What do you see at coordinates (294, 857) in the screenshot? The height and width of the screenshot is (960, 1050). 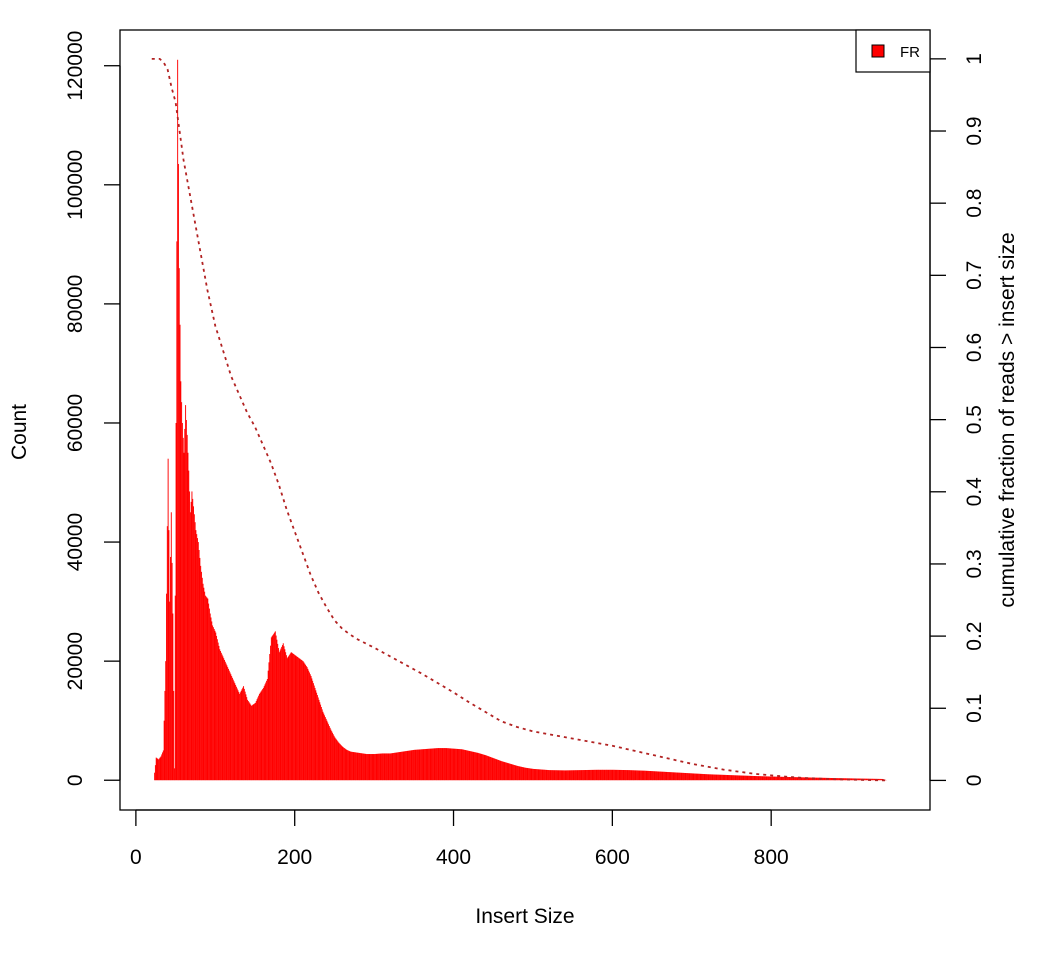 I see `x-tick-label: 200` at bounding box center [294, 857].